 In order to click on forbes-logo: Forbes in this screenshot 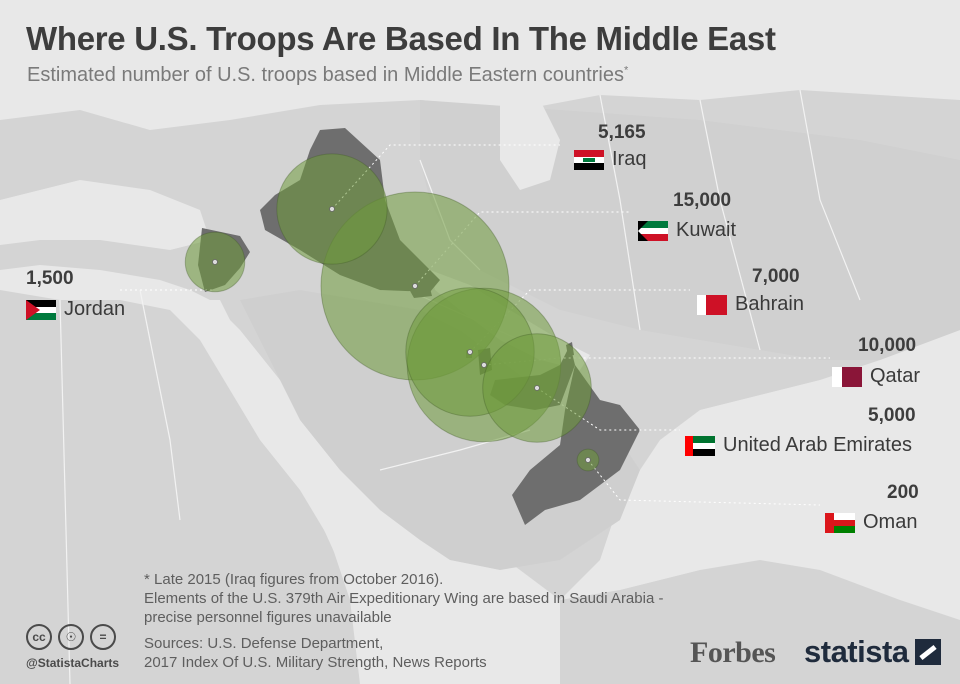, I will do `click(733, 652)`.